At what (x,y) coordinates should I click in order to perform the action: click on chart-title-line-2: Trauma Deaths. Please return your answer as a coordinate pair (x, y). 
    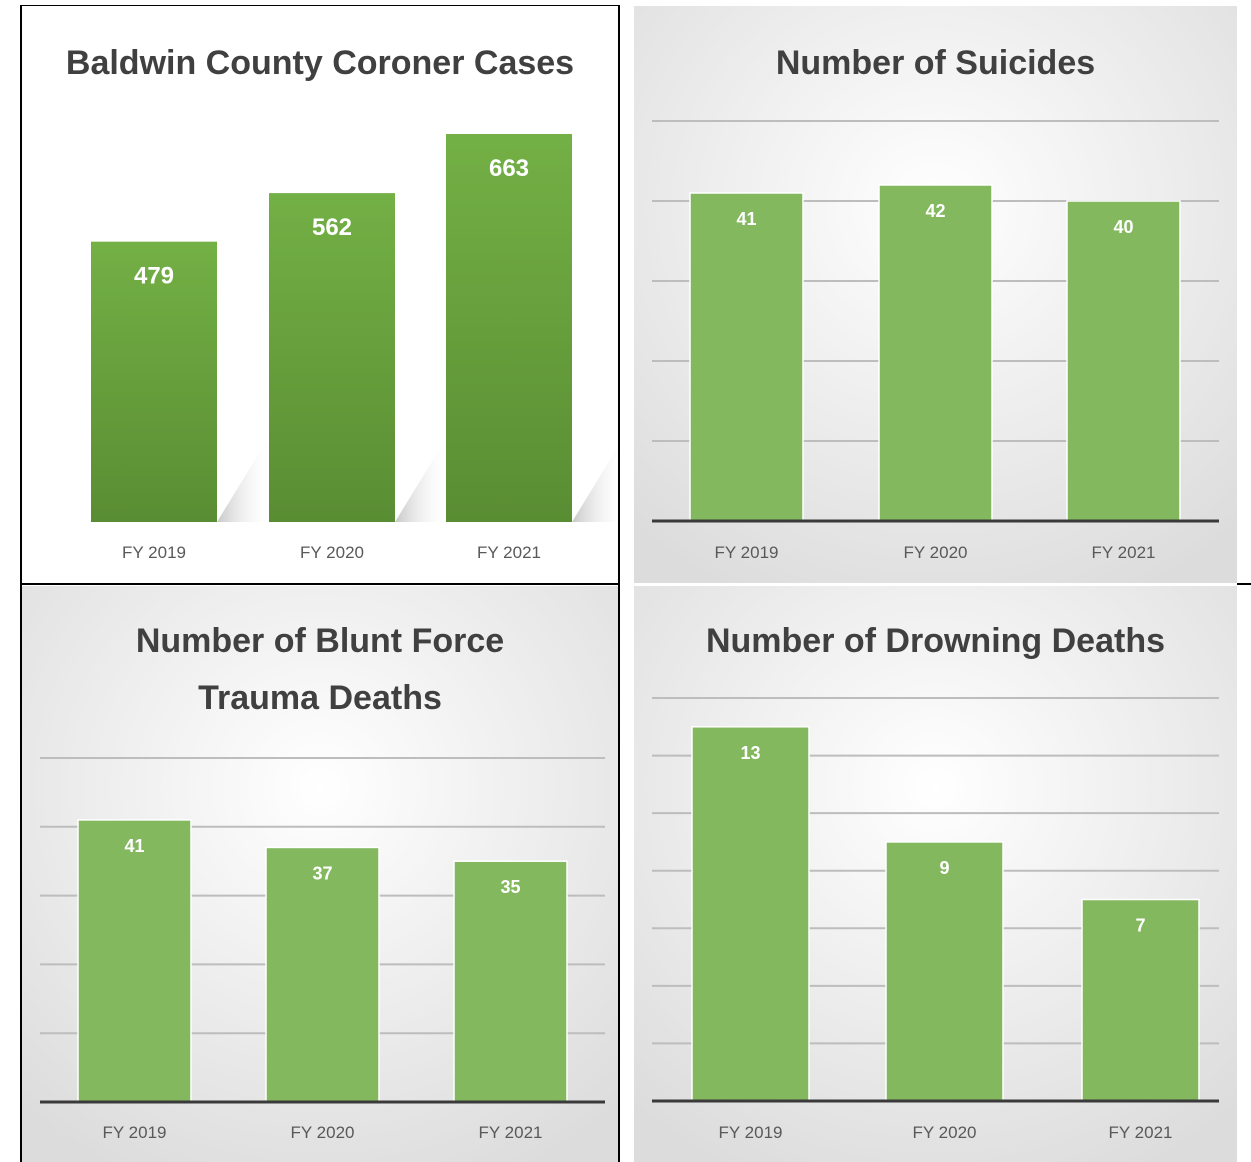
    Looking at the image, I should click on (320, 698).